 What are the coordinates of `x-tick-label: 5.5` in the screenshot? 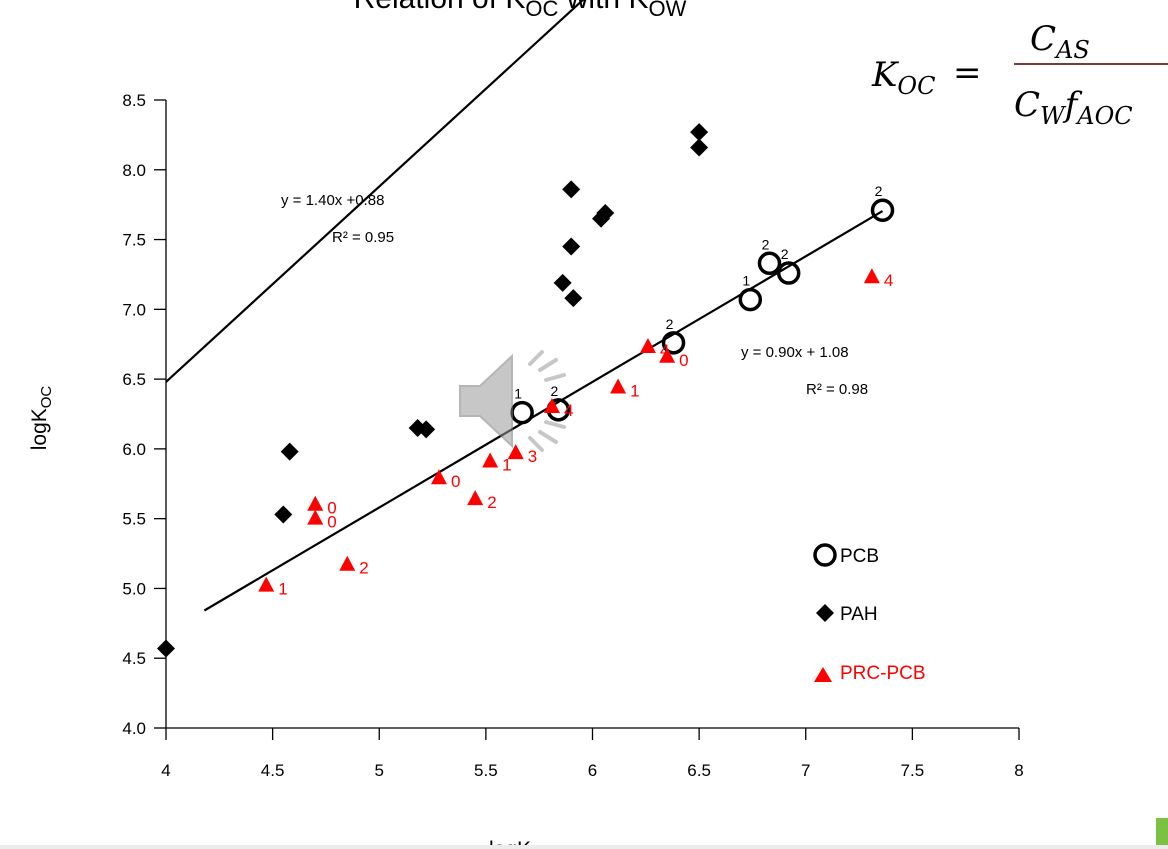 It's located at (486, 770).